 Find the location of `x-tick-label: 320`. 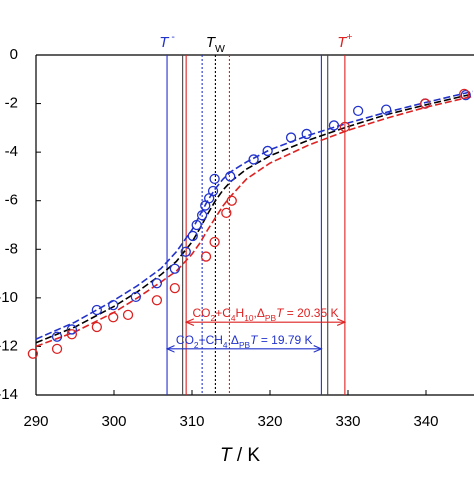

x-tick-label: 320 is located at coordinates (269, 421).